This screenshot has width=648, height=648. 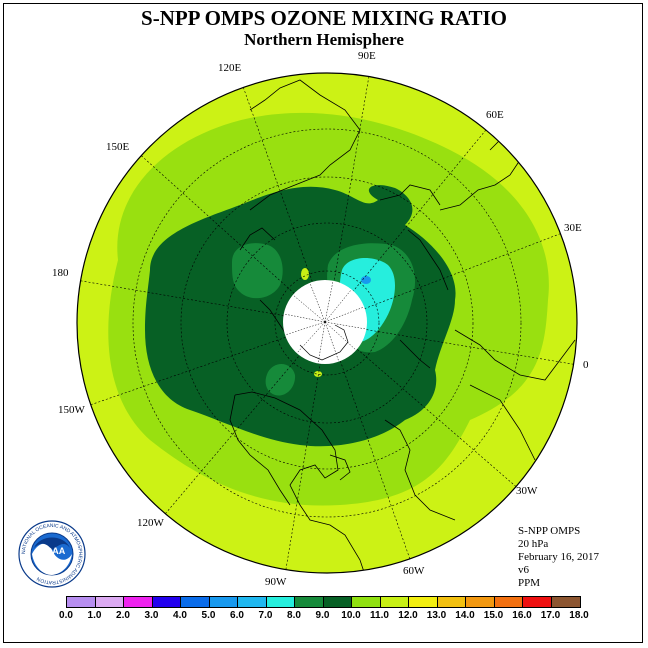 What do you see at coordinates (436, 615) in the screenshot?
I see `colorbar-tick-label: 13.0` at bounding box center [436, 615].